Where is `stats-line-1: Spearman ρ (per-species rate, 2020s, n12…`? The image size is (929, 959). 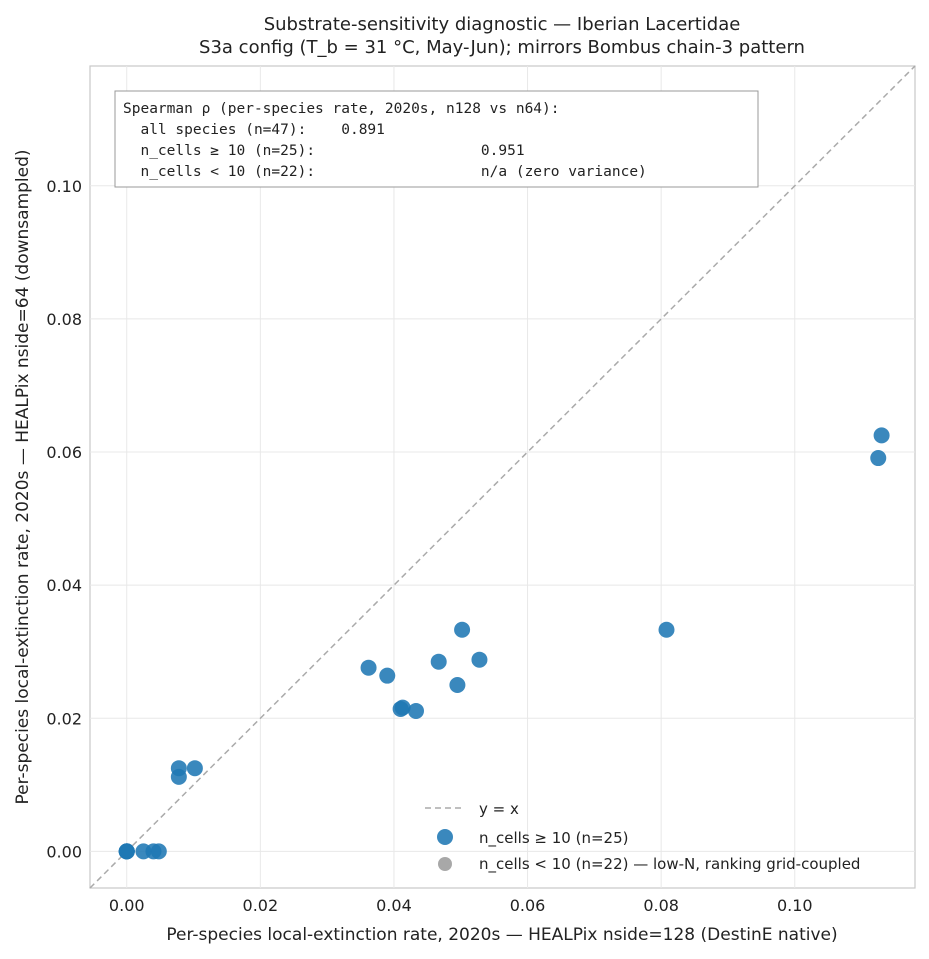 stats-line-1: Spearman ρ (per-species rate, 2020s, n12… is located at coordinates (341, 109).